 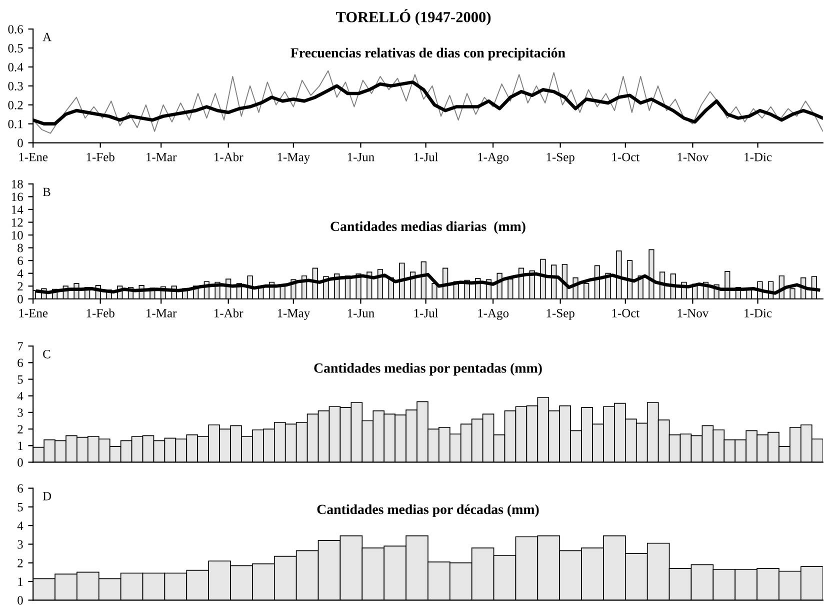 I want to click on annotation: A, so click(x=47, y=37).